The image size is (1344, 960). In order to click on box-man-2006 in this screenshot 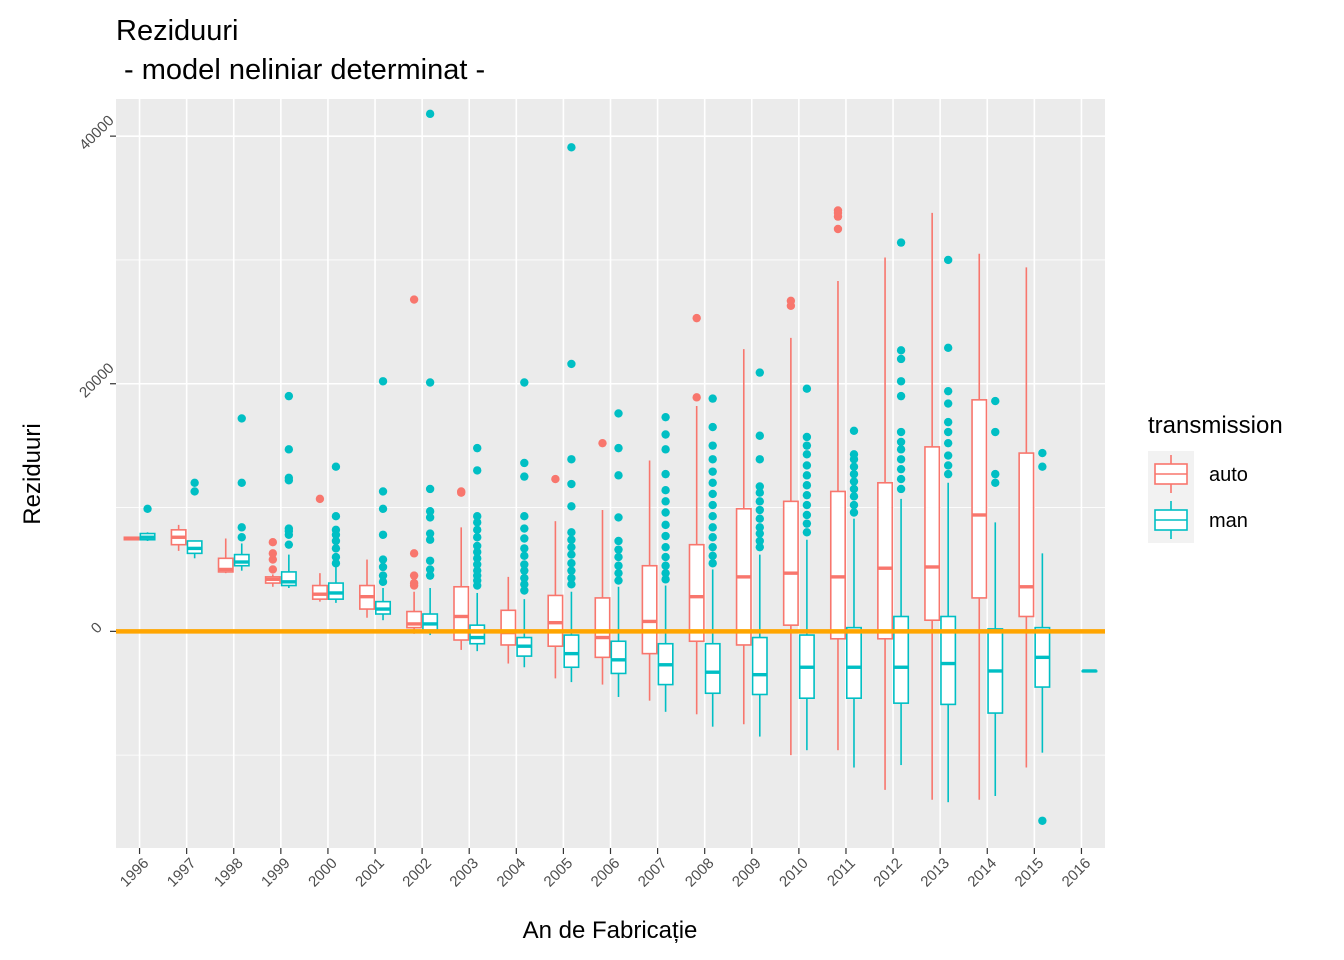, I will do `click(618, 553)`.